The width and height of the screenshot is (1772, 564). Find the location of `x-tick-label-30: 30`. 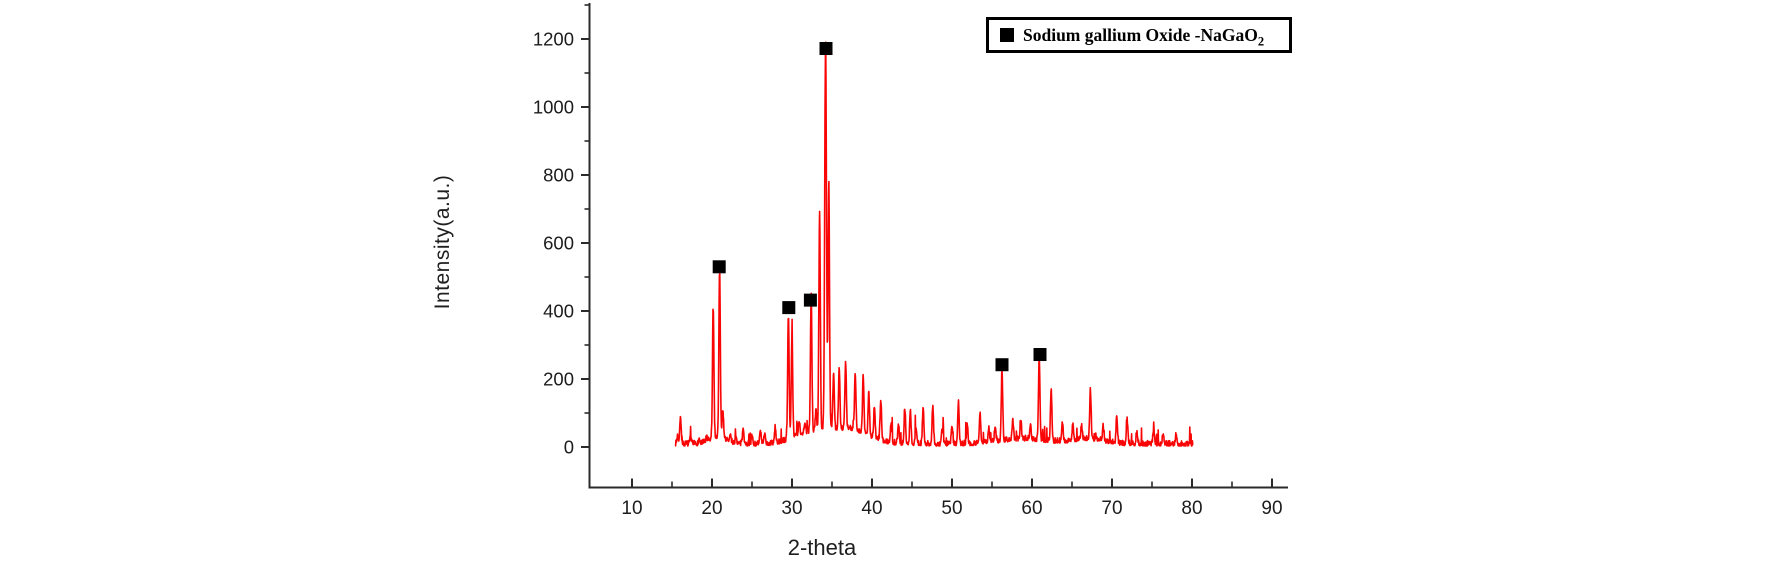

x-tick-label-30: 30 is located at coordinates (791, 508).